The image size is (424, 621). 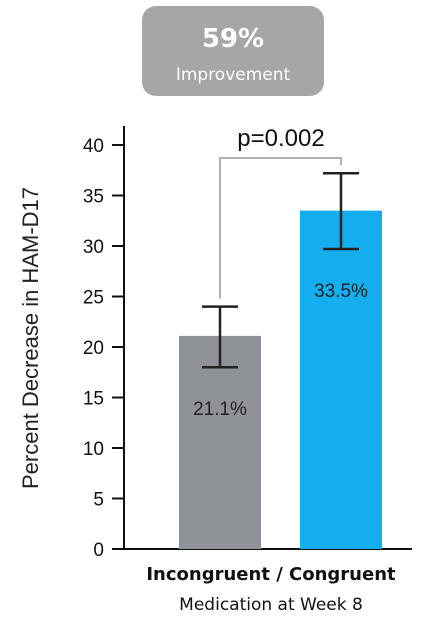 I want to click on badge-background, so click(x=233, y=51).